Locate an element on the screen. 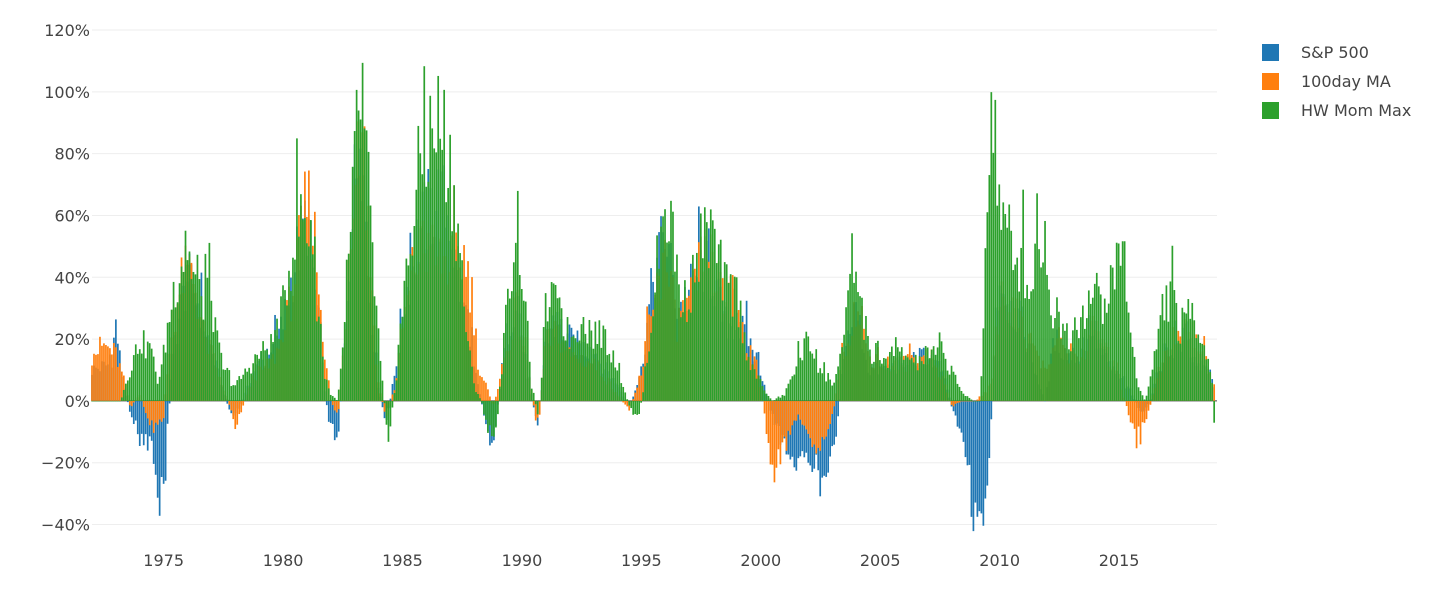 The width and height of the screenshot is (1452, 601). legend-item-100day-ma: 100day MA is located at coordinates (1336, 81).